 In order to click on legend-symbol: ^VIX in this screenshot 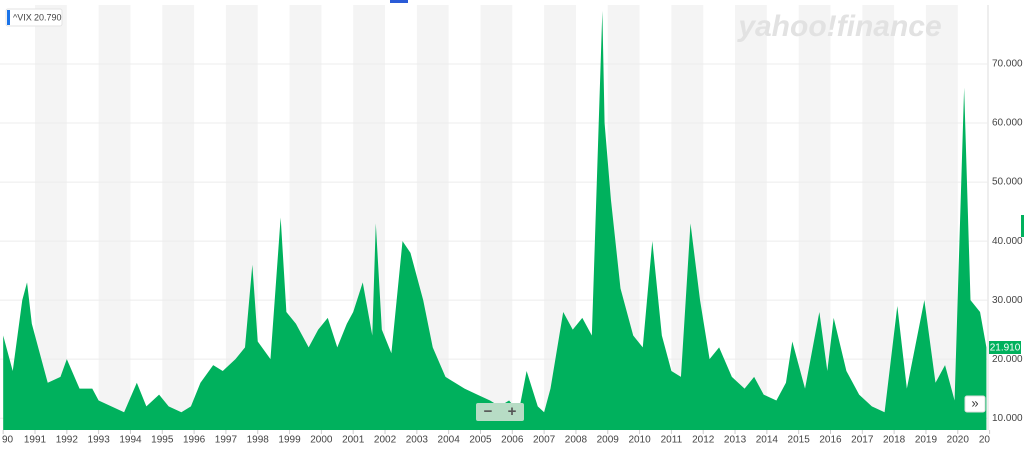, I will do `click(22, 17)`.